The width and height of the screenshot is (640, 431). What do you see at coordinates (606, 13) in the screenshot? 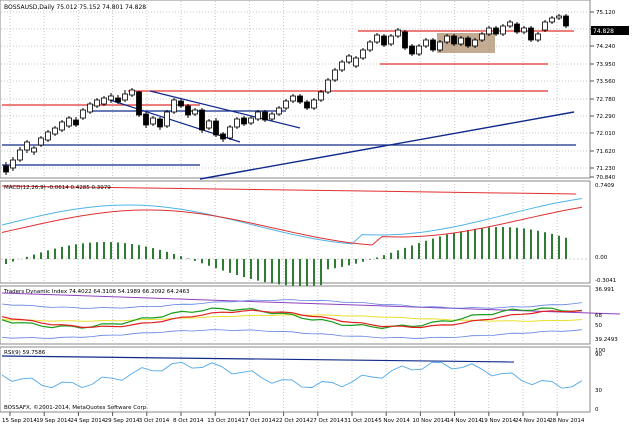
I see `price-tick-label: 75.120` at bounding box center [606, 13].